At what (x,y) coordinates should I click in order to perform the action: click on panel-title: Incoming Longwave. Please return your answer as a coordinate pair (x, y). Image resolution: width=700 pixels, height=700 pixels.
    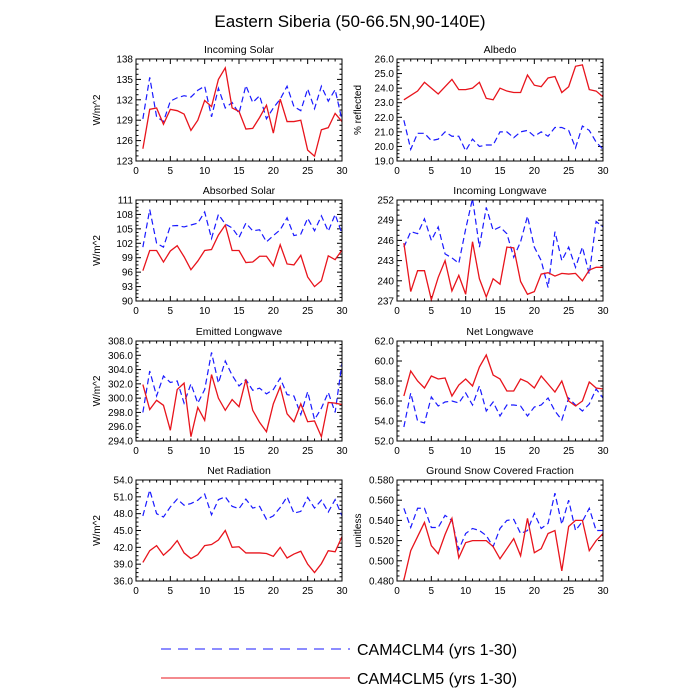
    Looking at the image, I should click on (500, 191).